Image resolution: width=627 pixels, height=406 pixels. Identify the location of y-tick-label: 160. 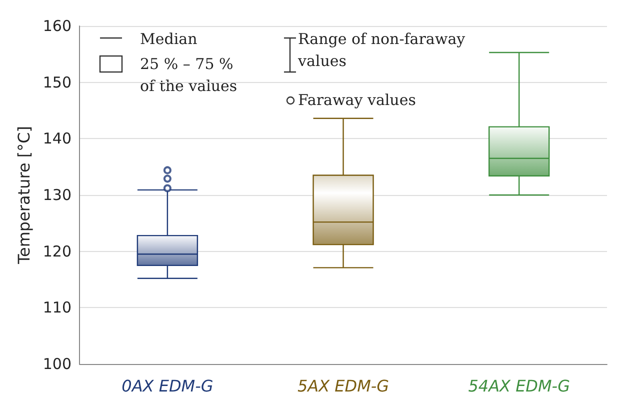
(57, 26).